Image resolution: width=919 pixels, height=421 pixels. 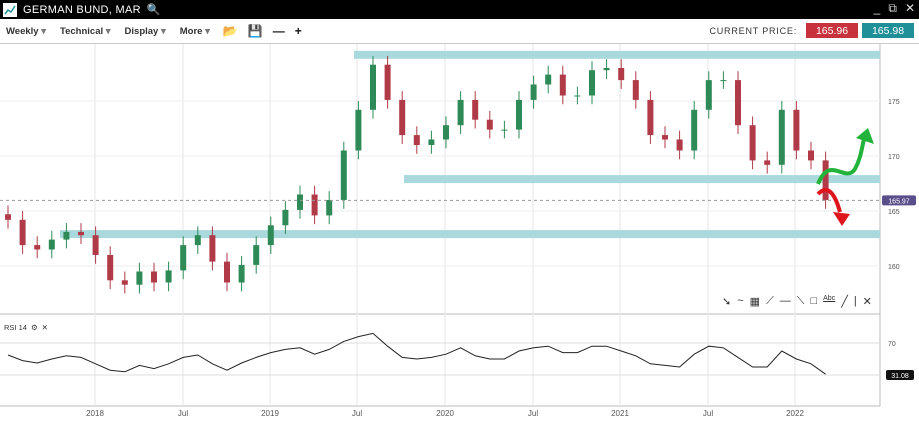 I want to click on curve-icon: ~, so click(x=740, y=301).